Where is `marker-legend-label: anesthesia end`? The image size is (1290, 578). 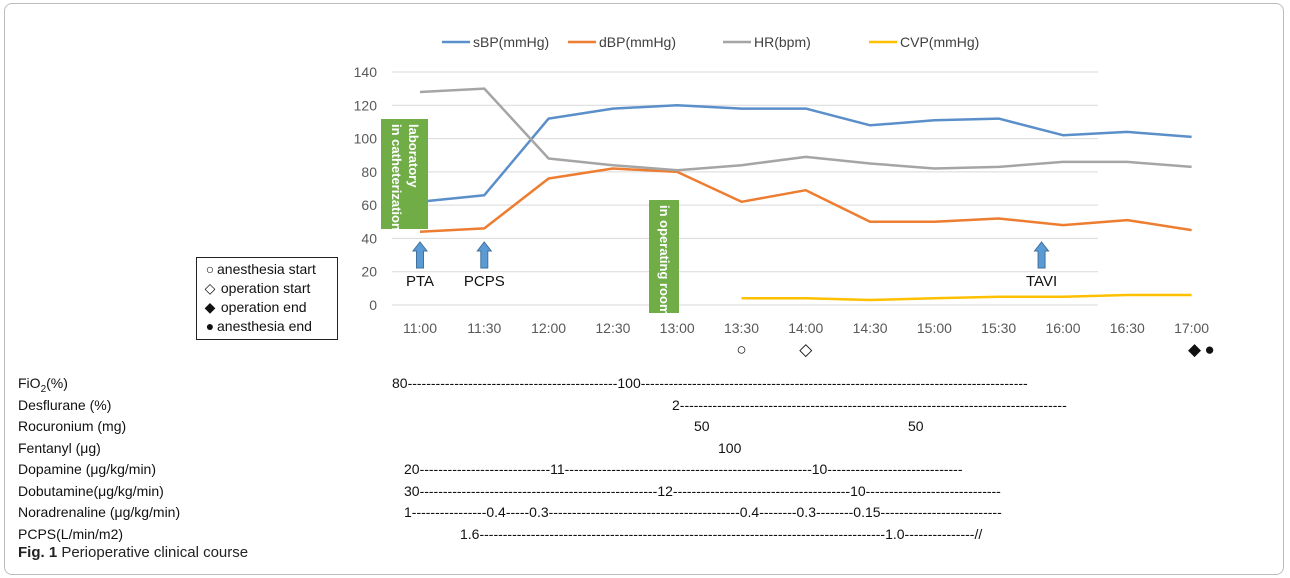
marker-legend-label: anesthesia end is located at coordinates (264, 326).